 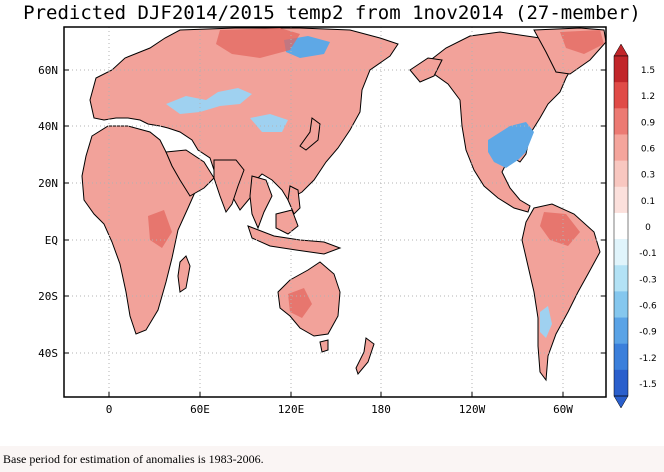 What do you see at coordinates (648, 254) in the screenshot?
I see `colorbar-label: -0.1` at bounding box center [648, 254].